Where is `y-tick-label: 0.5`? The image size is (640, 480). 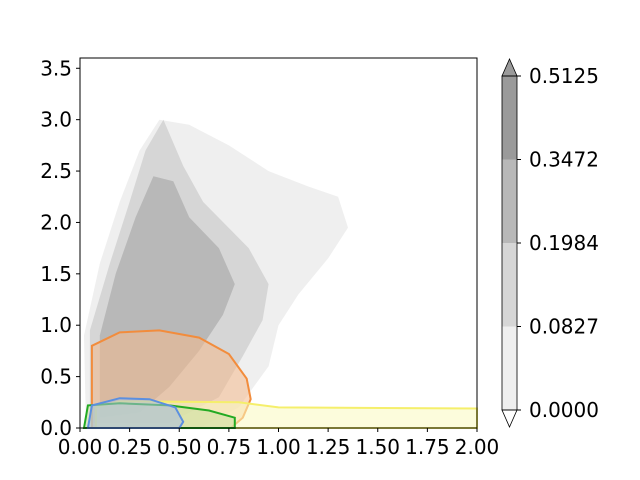 y-tick-label: 0.5 is located at coordinates (56, 377).